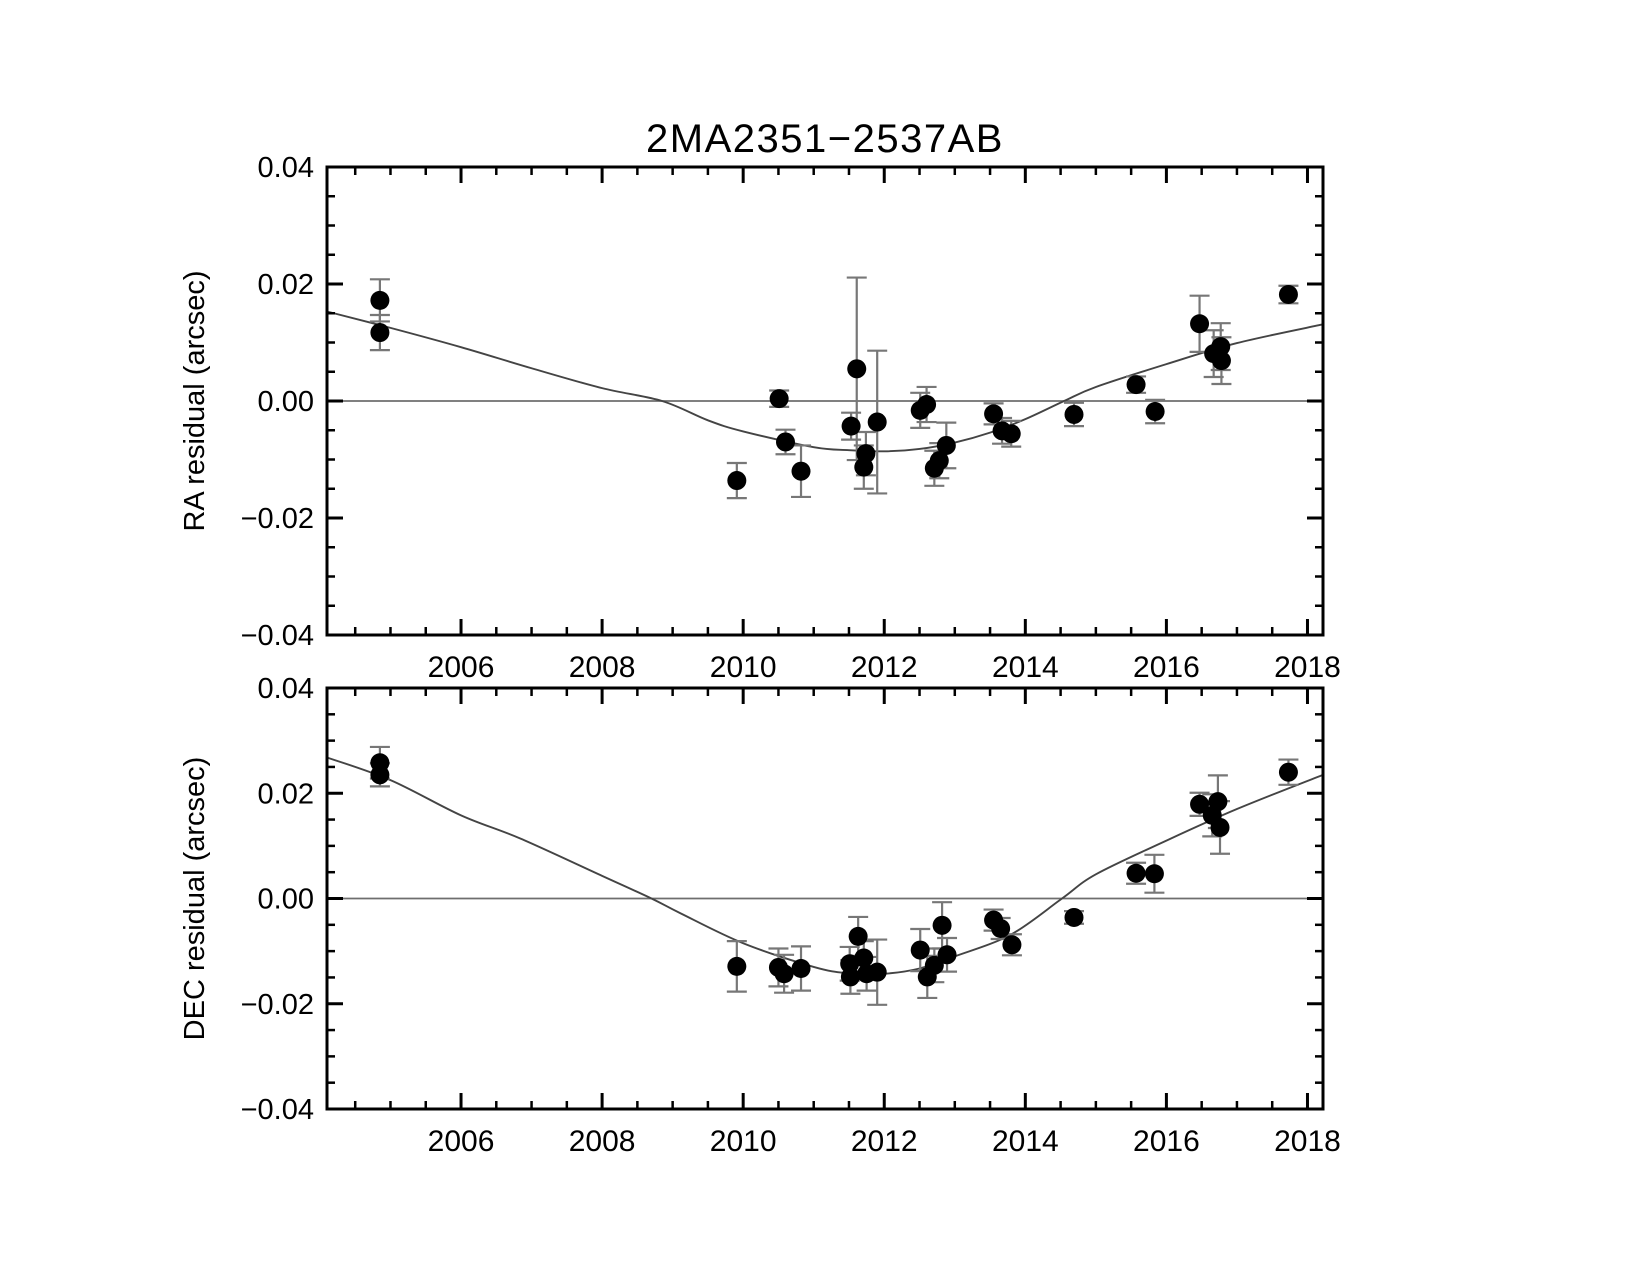  Describe the element at coordinates (825, 381) in the screenshot. I see `ra-residual-panel-fit-curve` at that location.